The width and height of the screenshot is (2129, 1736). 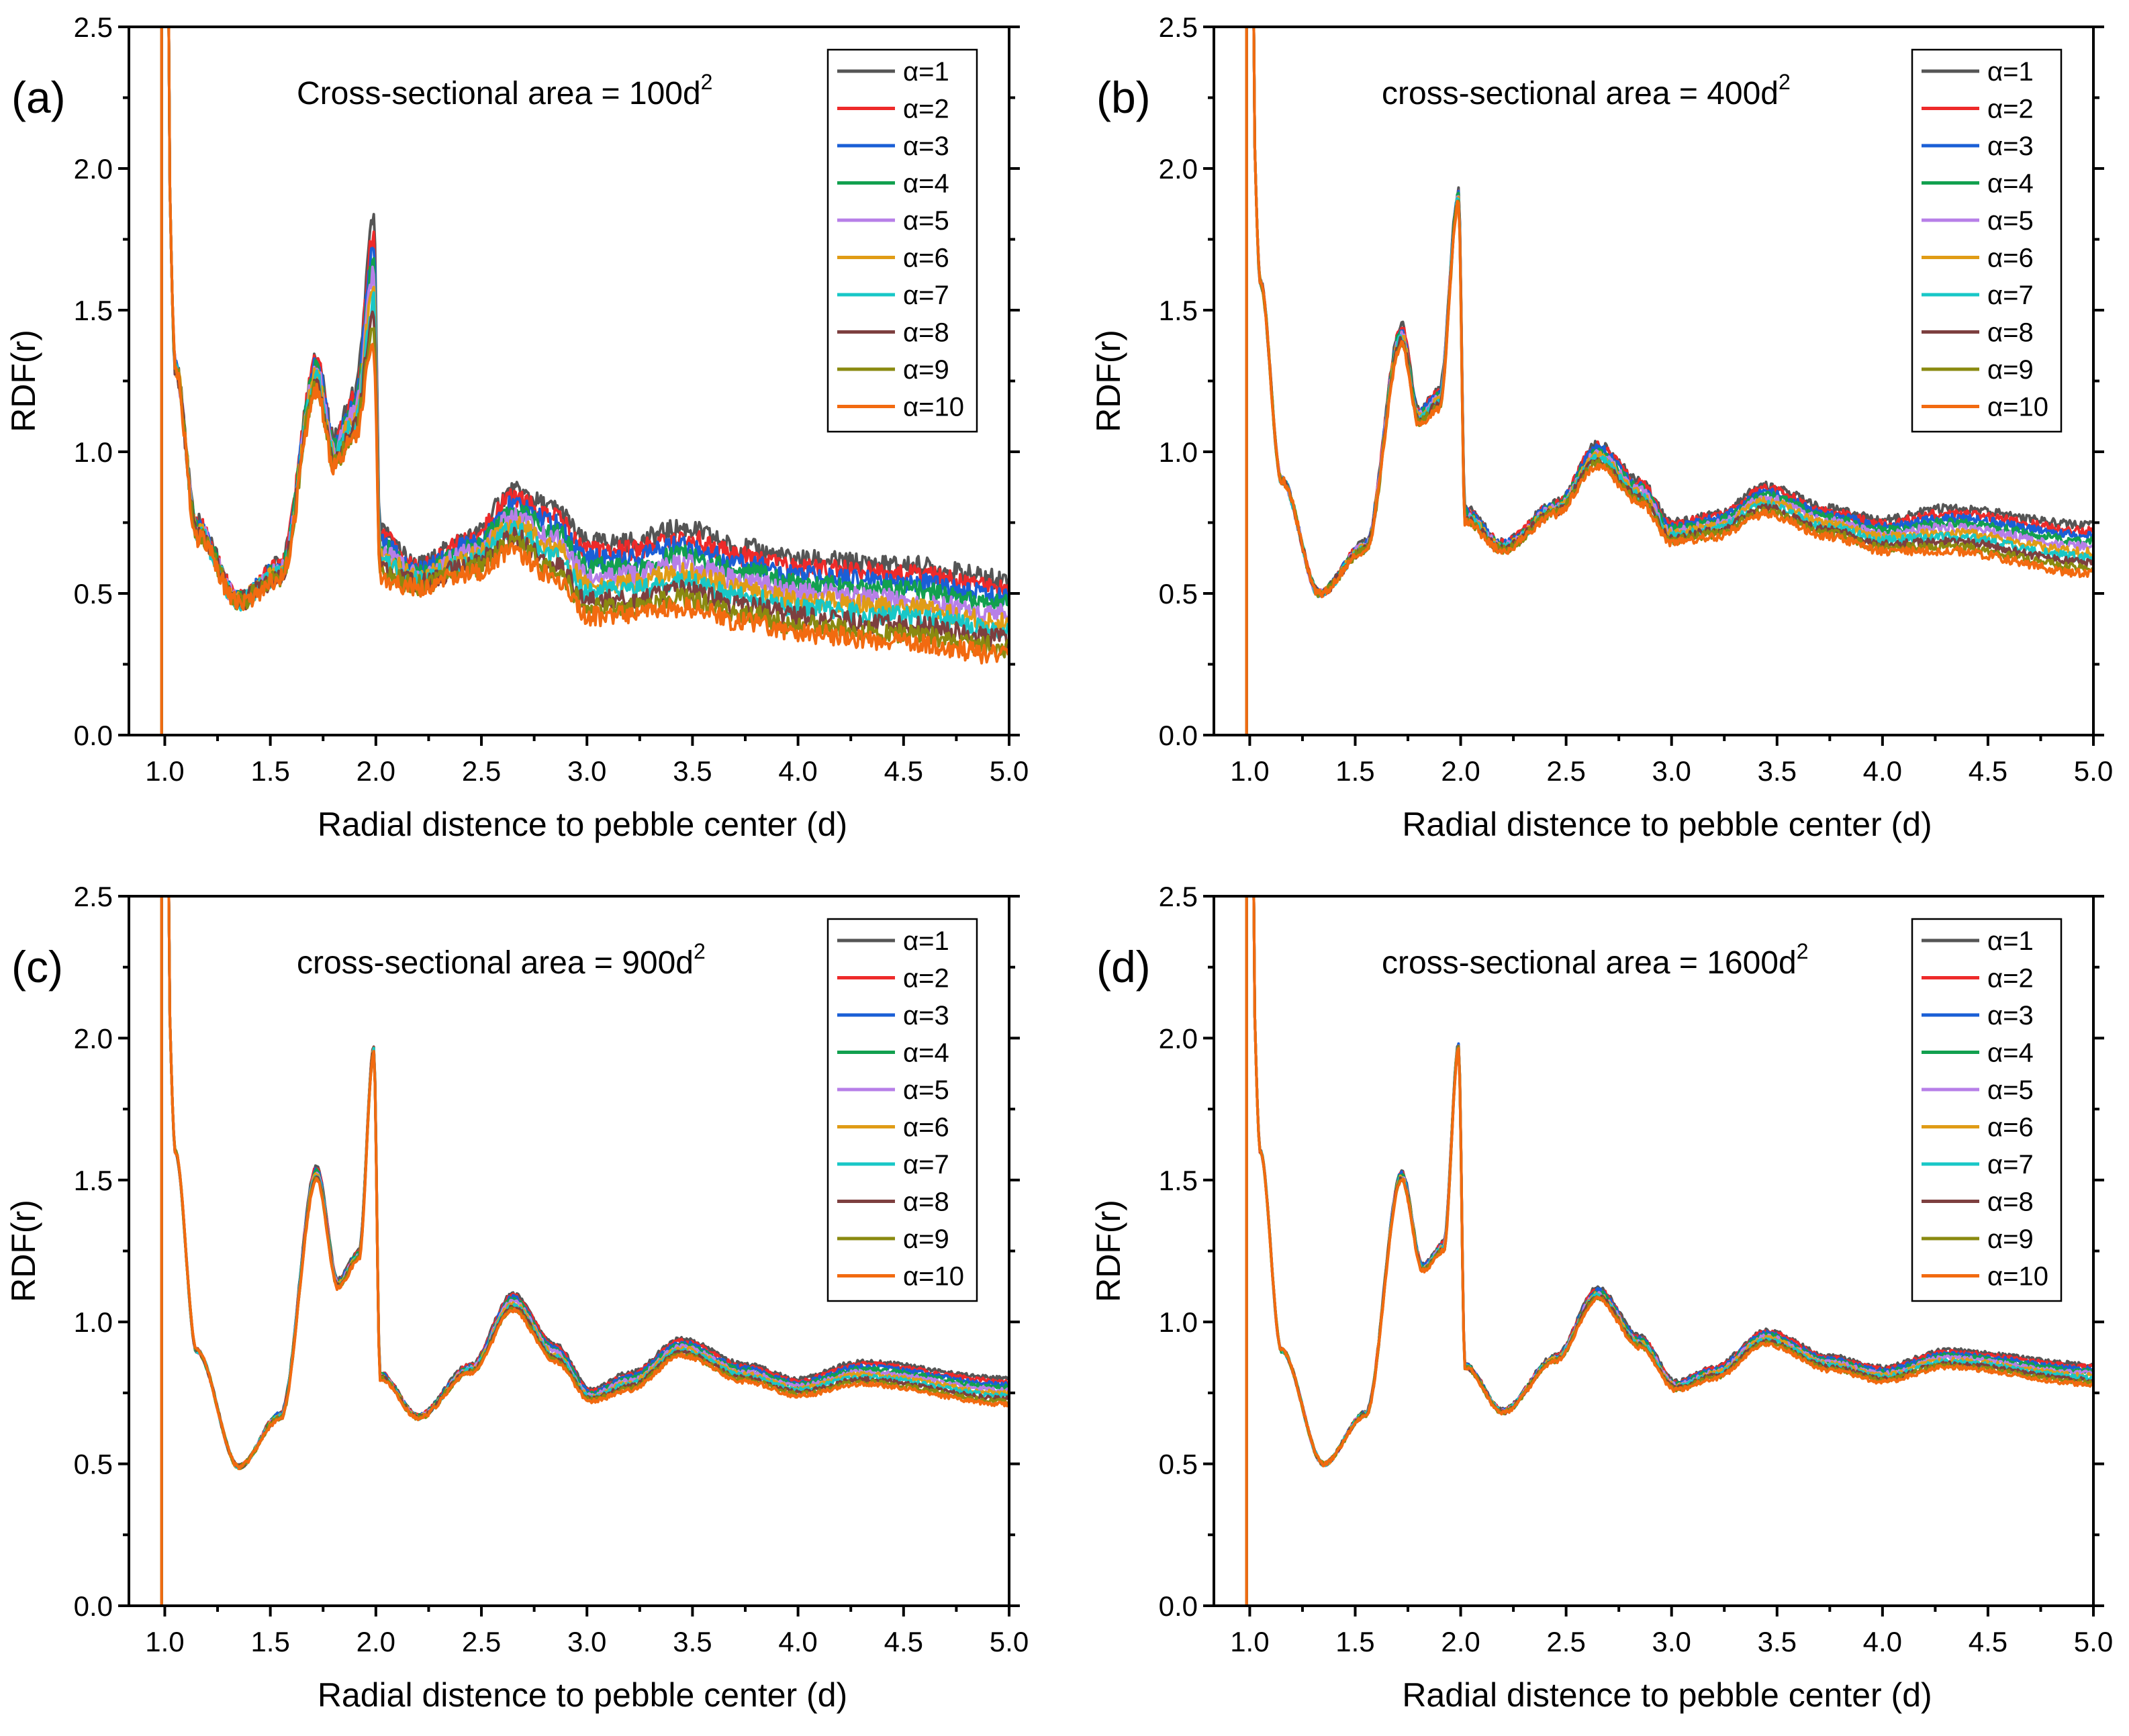 I want to click on chart-title: cross-sectional area = 400d2, so click(x=1586, y=90).